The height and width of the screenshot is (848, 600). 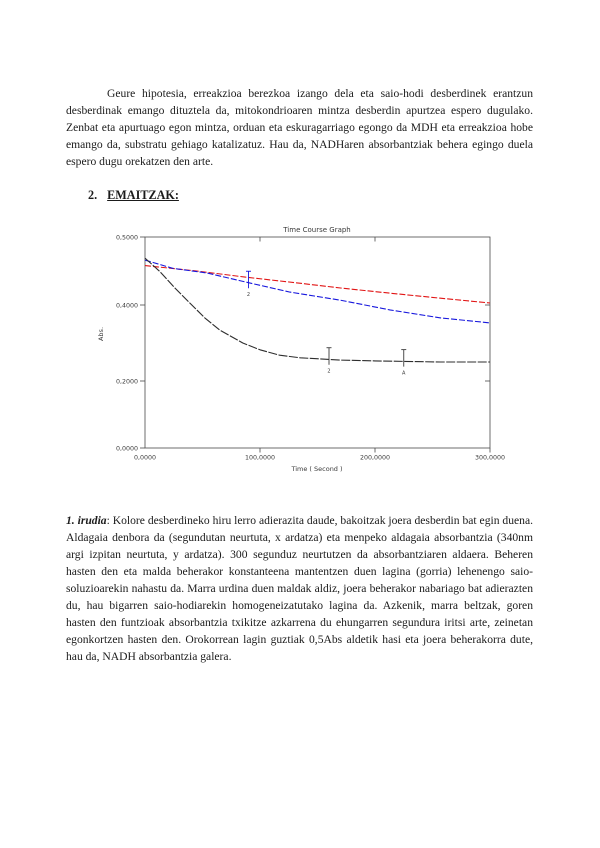 What do you see at coordinates (316, 469) in the screenshot?
I see `x-axis-title: Time ( Second )` at bounding box center [316, 469].